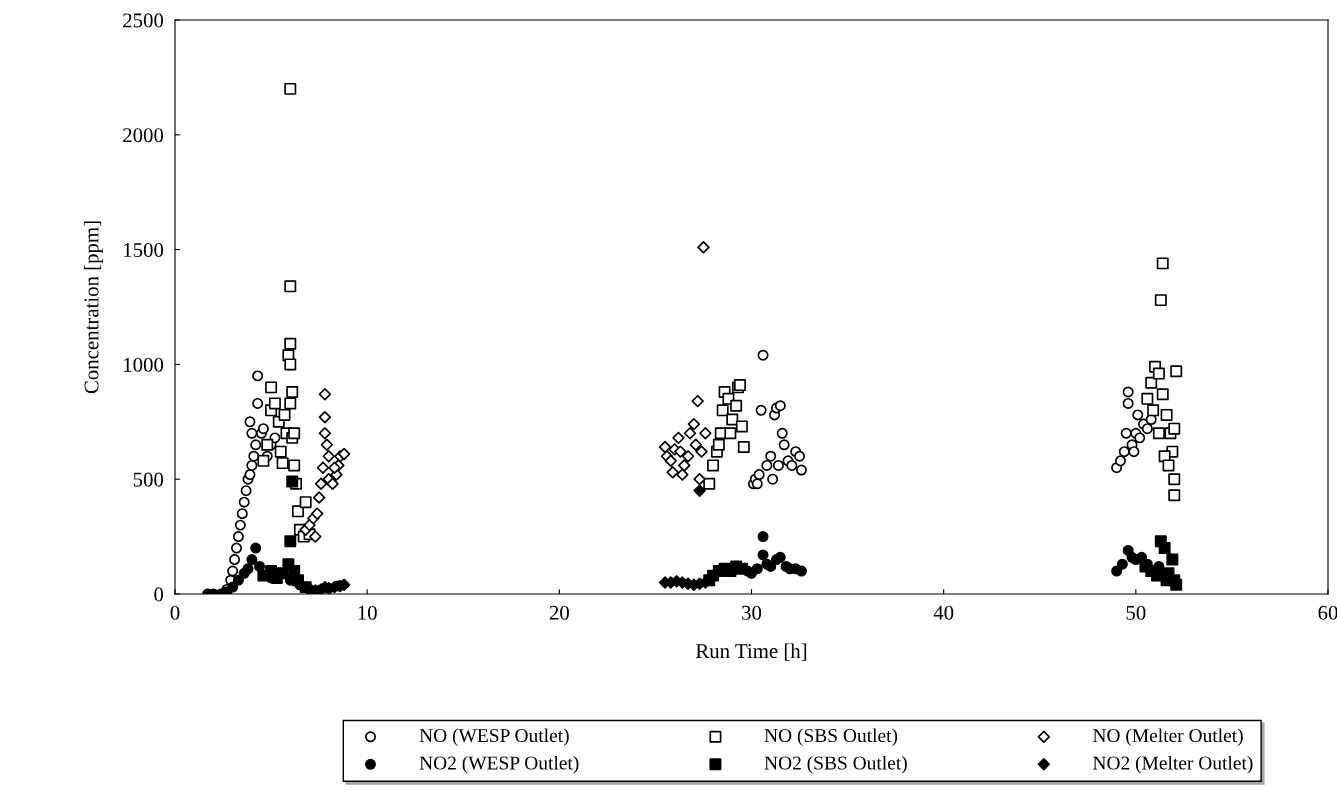 The width and height of the screenshot is (1337, 795). What do you see at coordinates (831, 737) in the screenshot?
I see `legend-label: NO (SBS Outlet)` at bounding box center [831, 737].